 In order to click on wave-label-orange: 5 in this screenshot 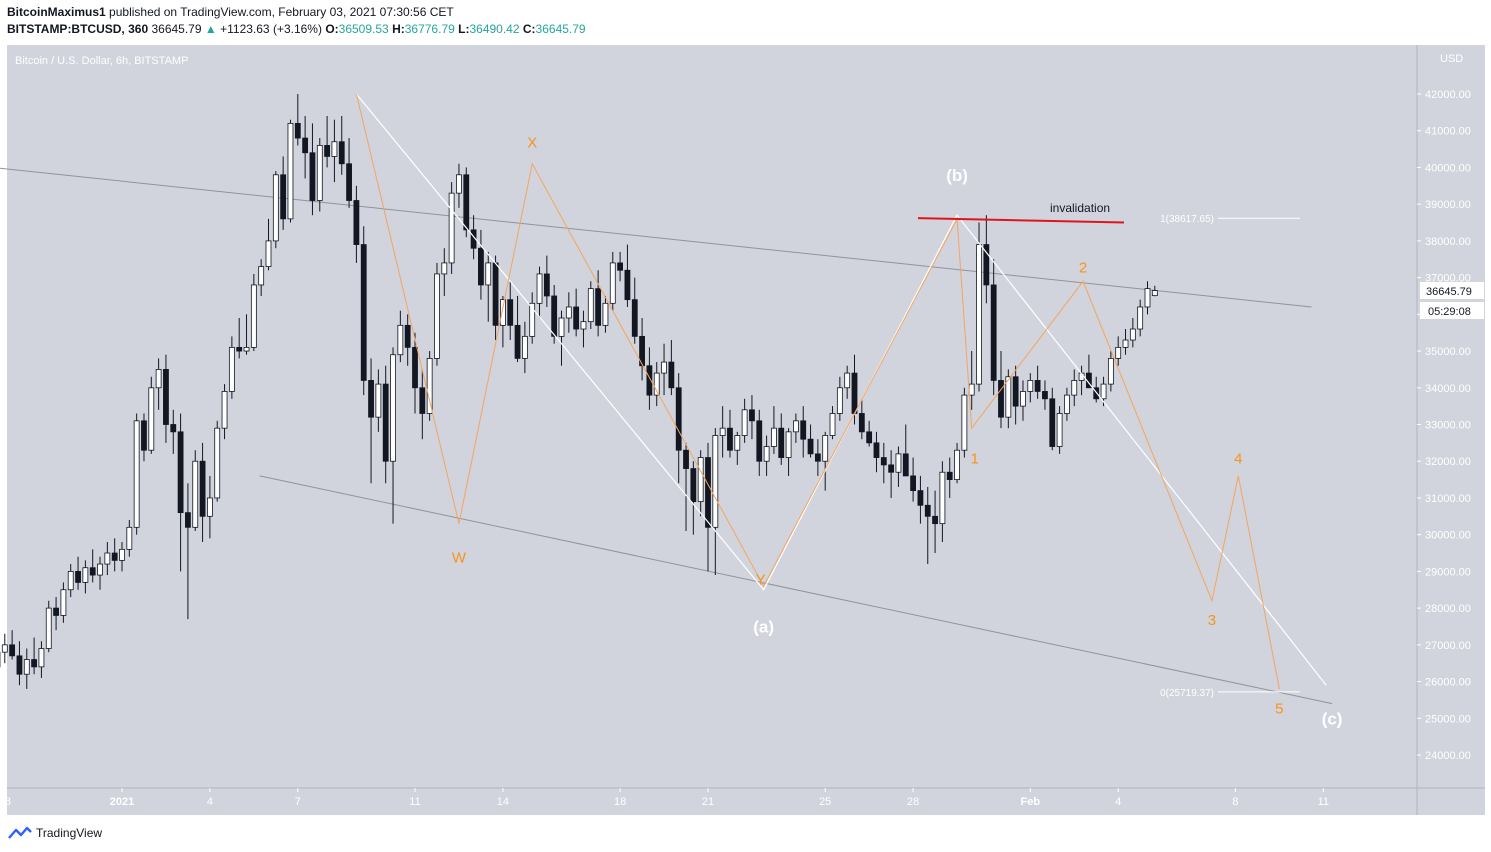, I will do `click(1279, 708)`.